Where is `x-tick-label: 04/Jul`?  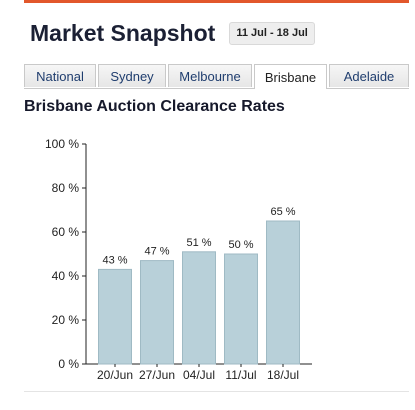 x-tick-label: 04/Jul is located at coordinates (199, 375).